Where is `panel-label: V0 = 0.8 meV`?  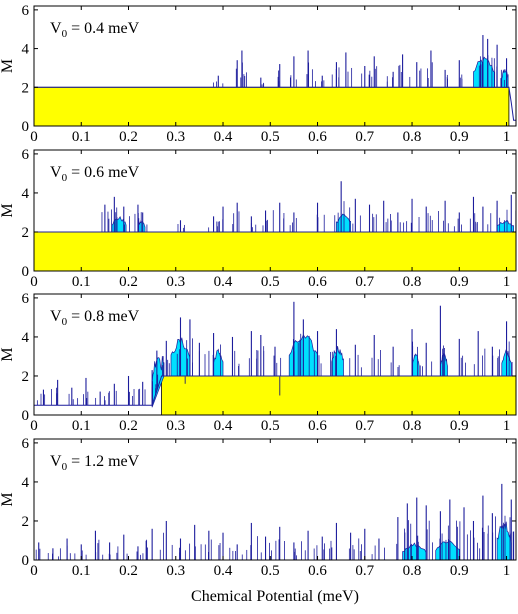
panel-label: V0 = 0.8 meV is located at coordinates (95, 318).